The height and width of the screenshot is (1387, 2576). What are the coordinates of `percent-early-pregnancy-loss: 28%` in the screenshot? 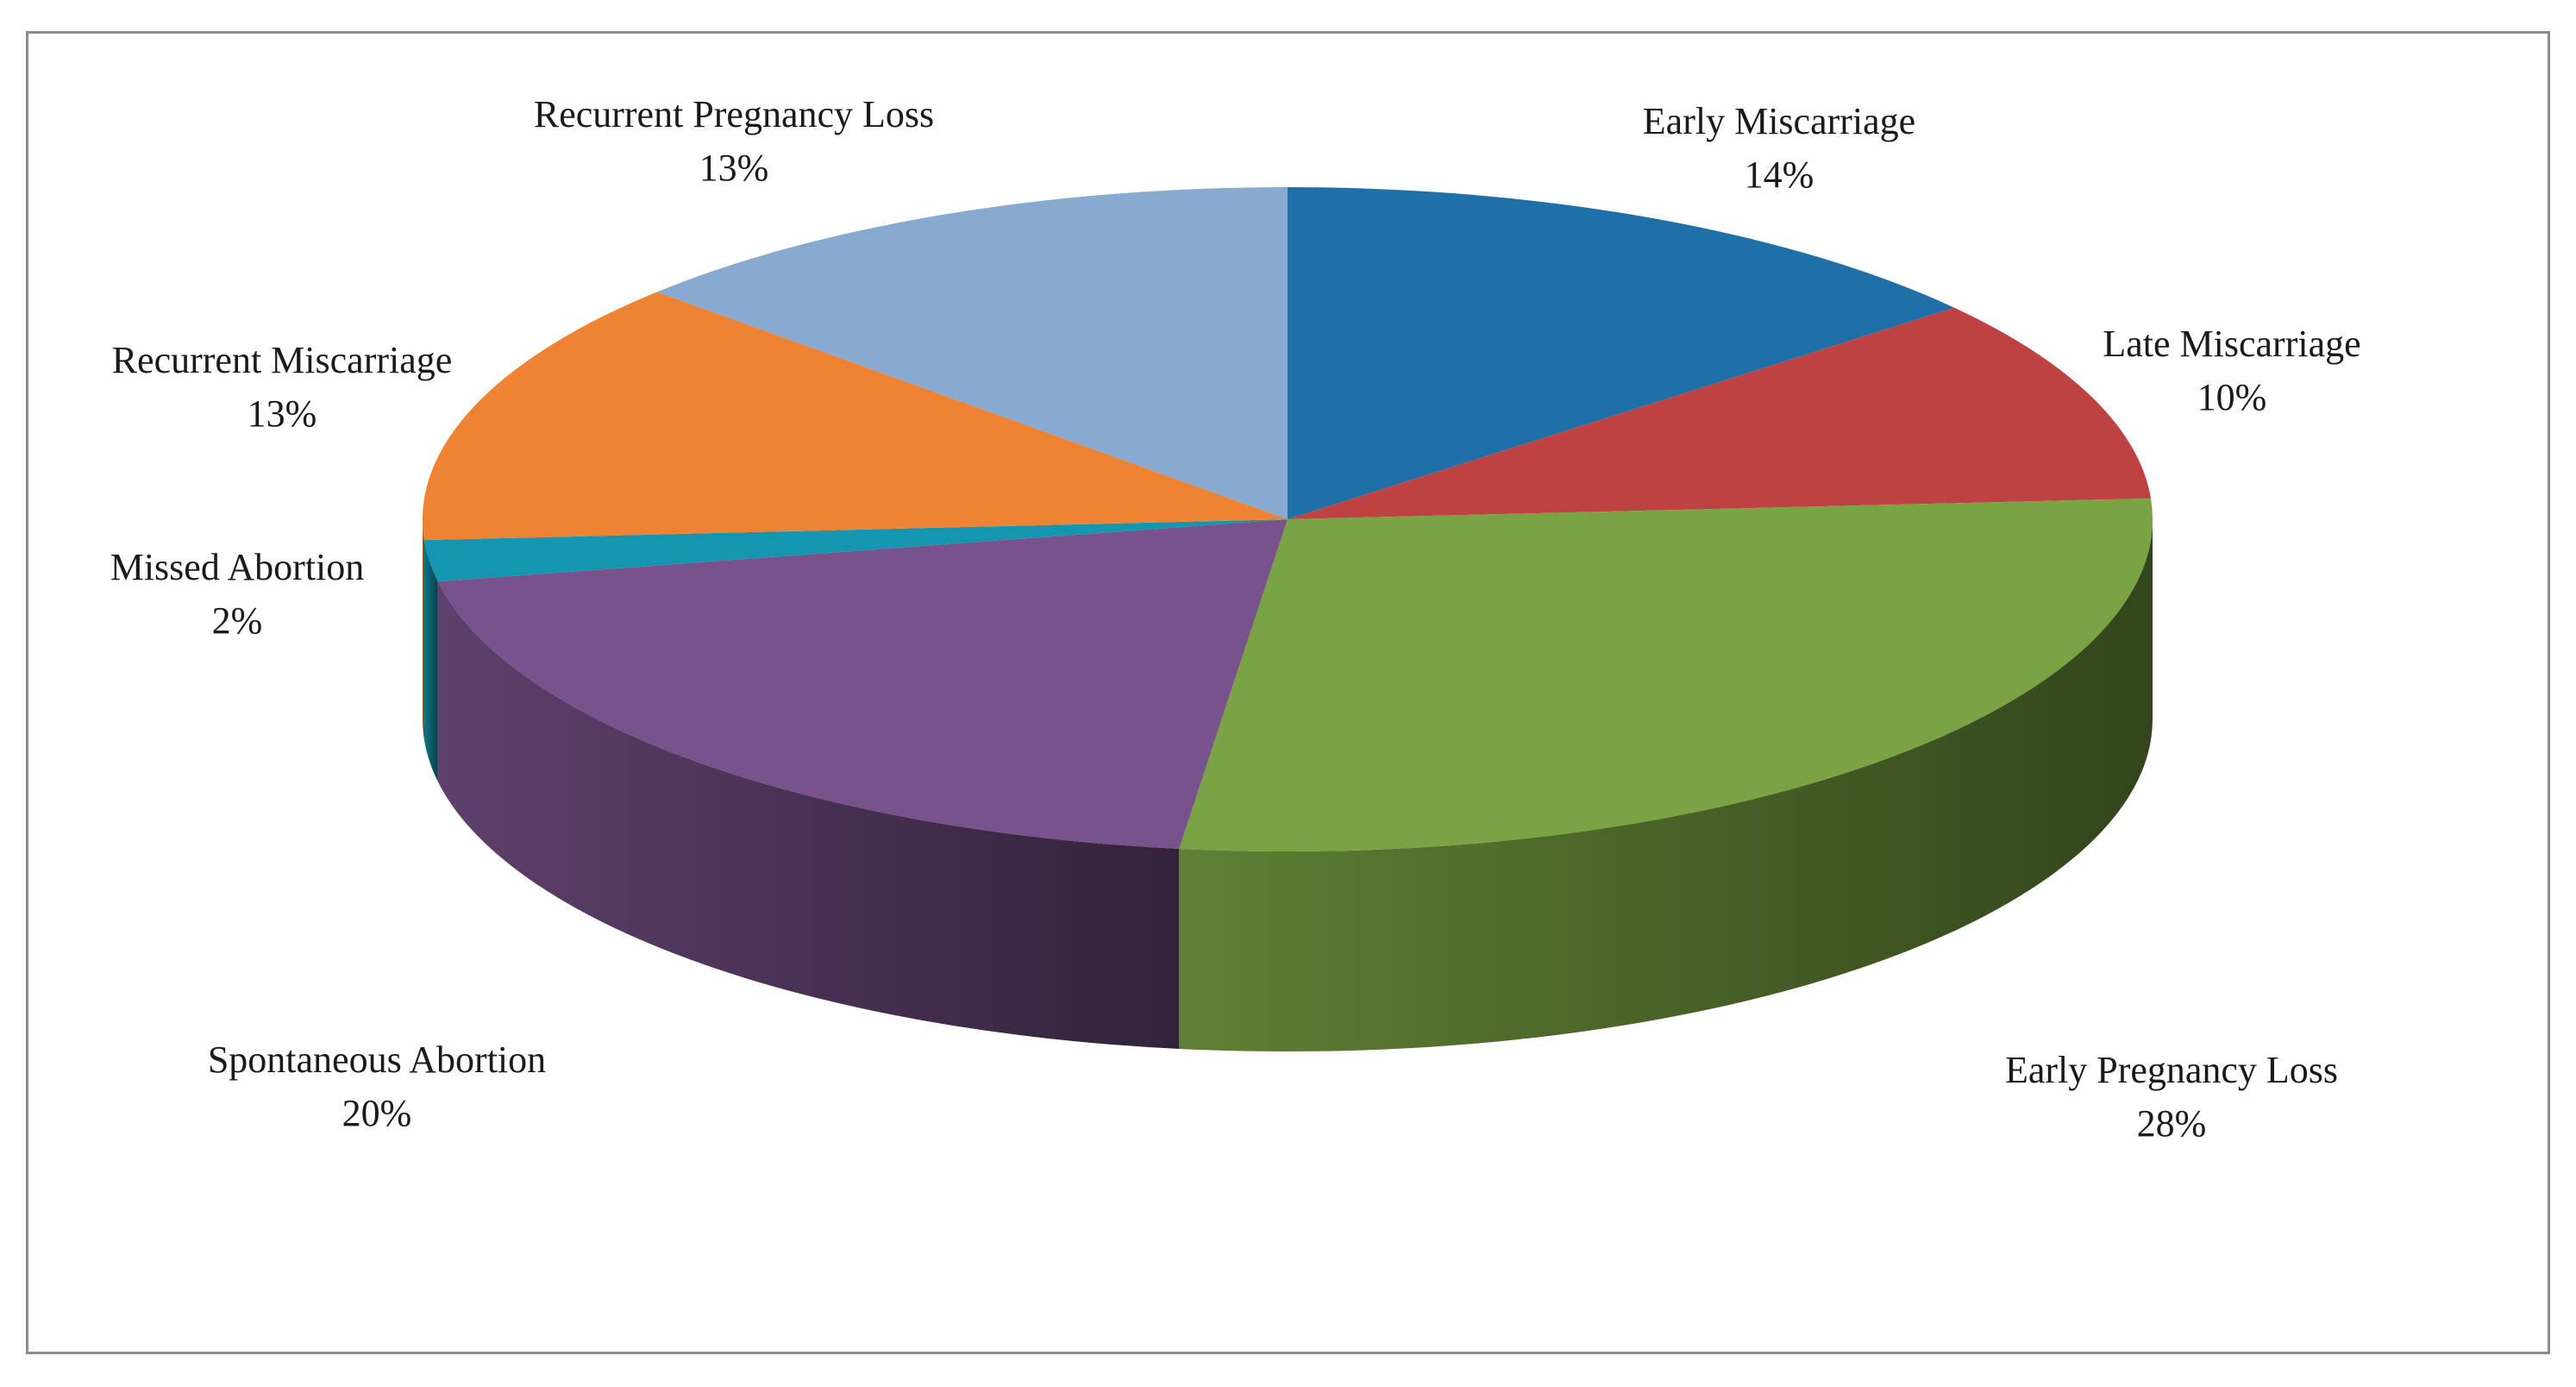 It's located at (2172, 1123).